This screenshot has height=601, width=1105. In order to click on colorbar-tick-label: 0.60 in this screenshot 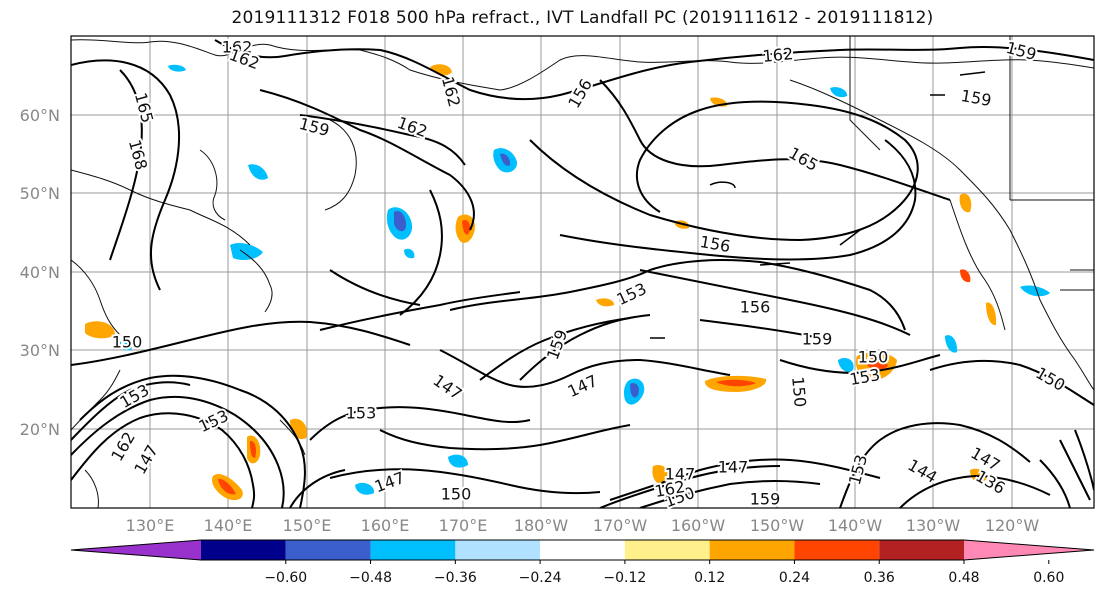, I will do `click(1048, 578)`.